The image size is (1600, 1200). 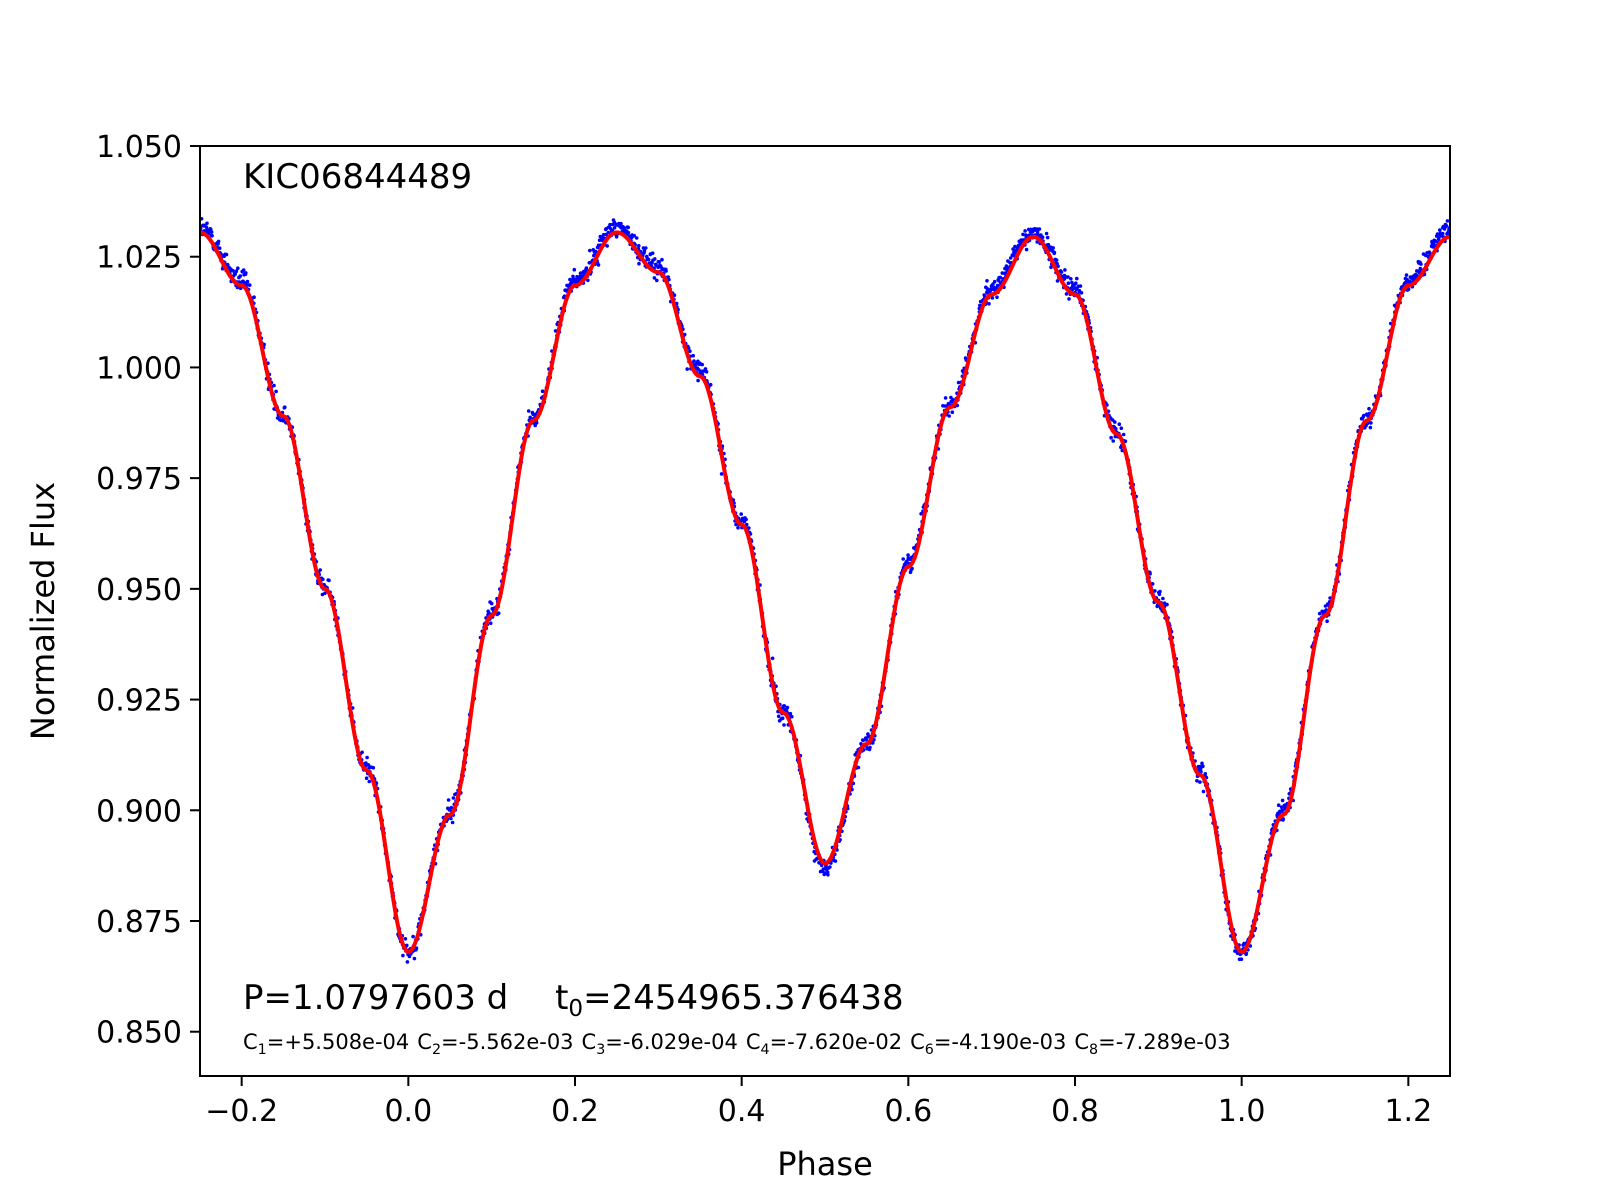 I want to click on x-tick-label: 0.6, so click(x=908, y=1111).